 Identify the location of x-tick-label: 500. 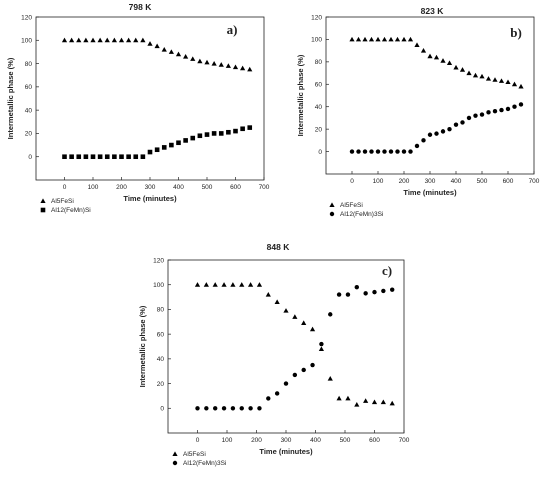
(345, 440).